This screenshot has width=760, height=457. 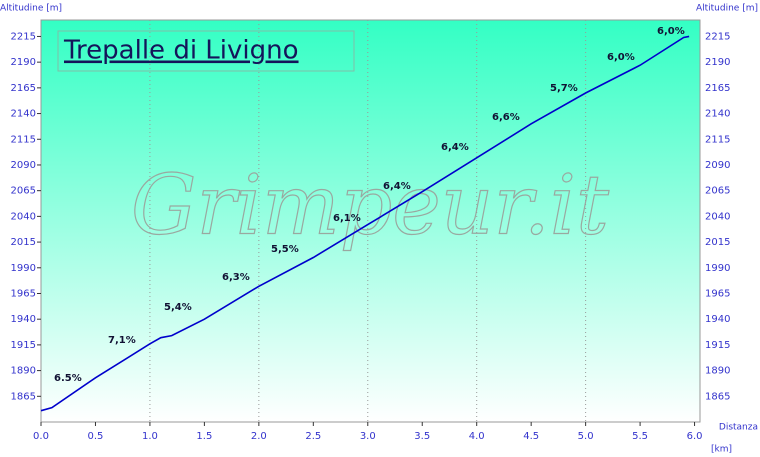 I want to click on y-tick-label: 2015, so click(x=23, y=242).